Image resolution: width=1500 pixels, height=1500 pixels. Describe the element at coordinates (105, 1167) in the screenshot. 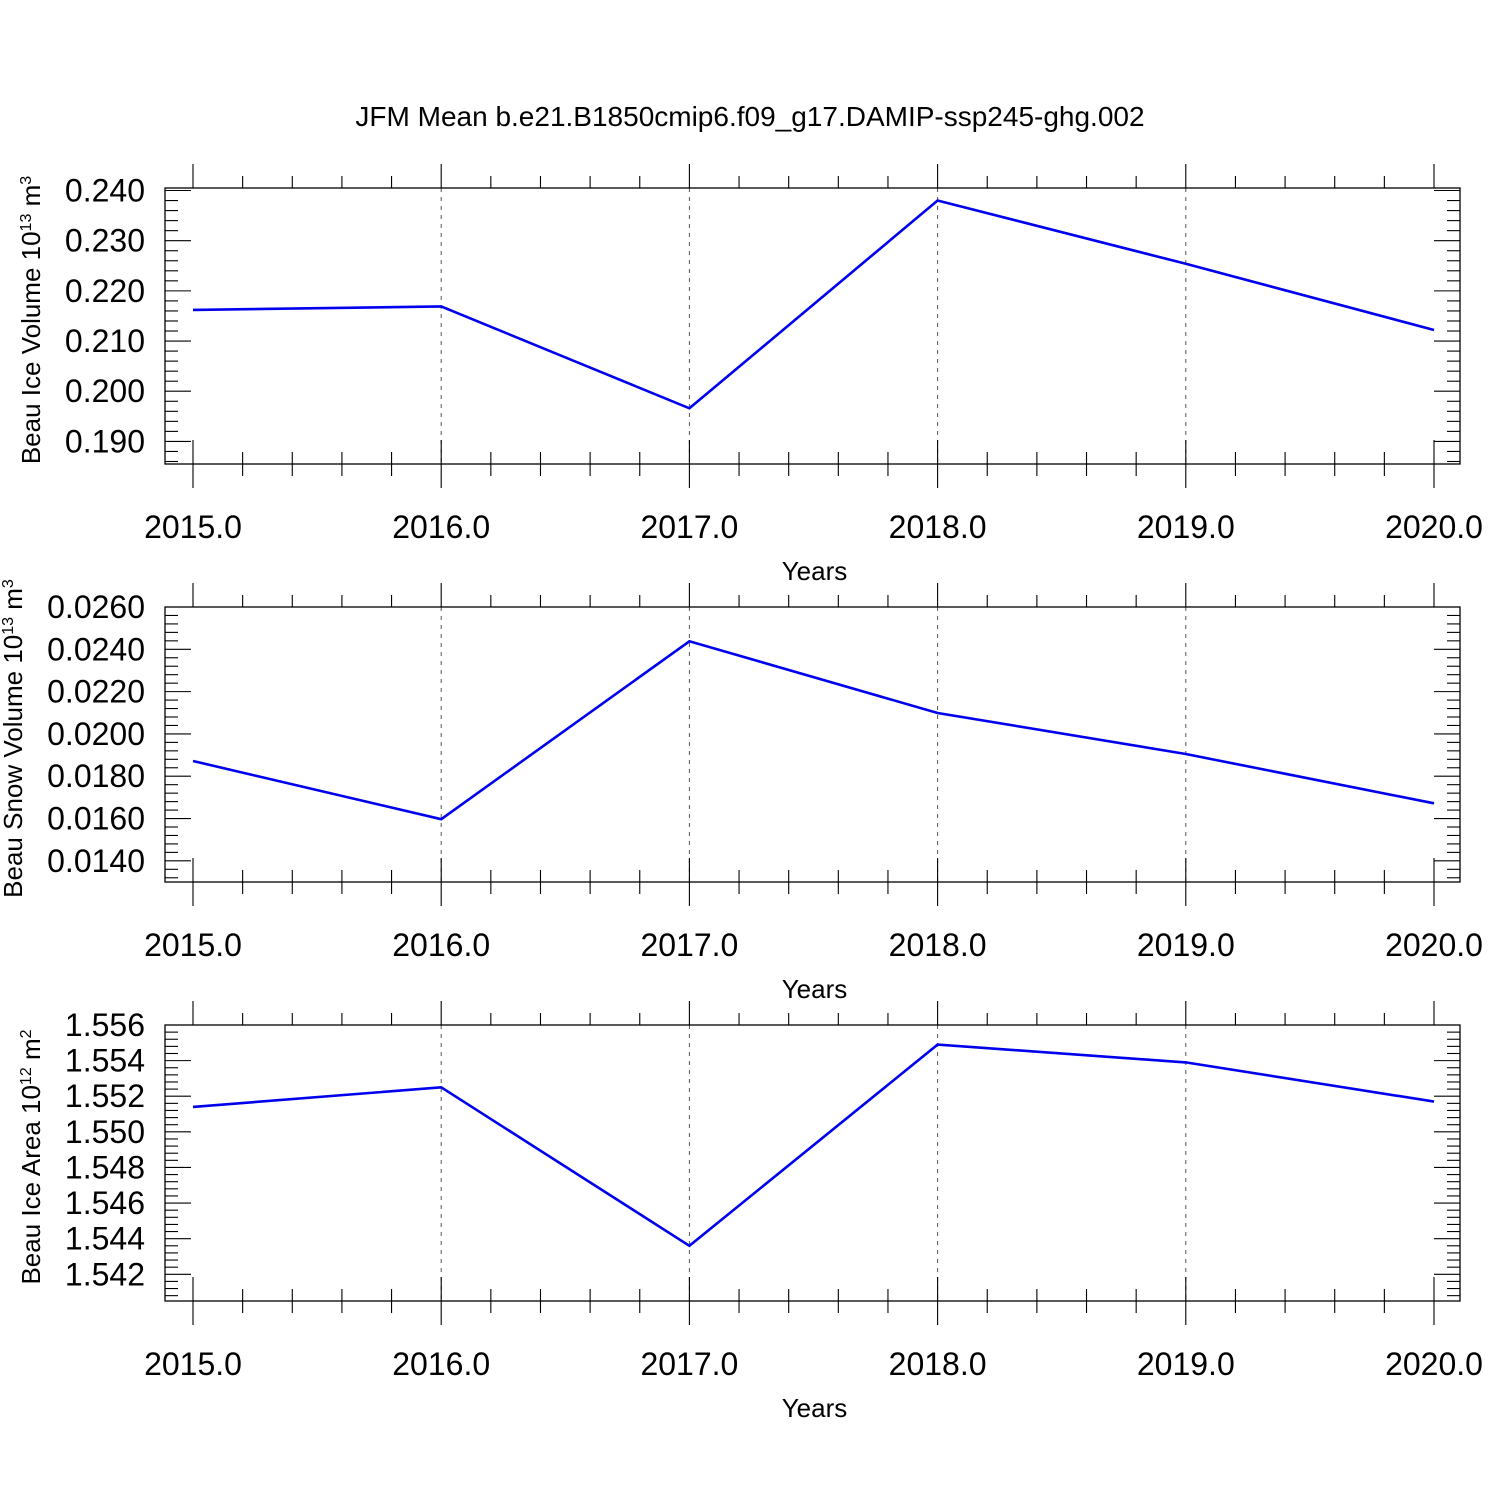

I see `y-tick-label: 1.548` at that location.